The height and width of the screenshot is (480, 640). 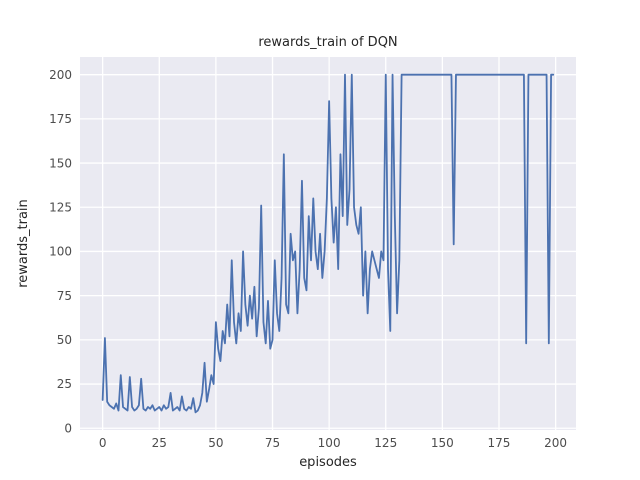 What do you see at coordinates (442, 443) in the screenshot?
I see `x-tick-label: 150` at bounding box center [442, 443].